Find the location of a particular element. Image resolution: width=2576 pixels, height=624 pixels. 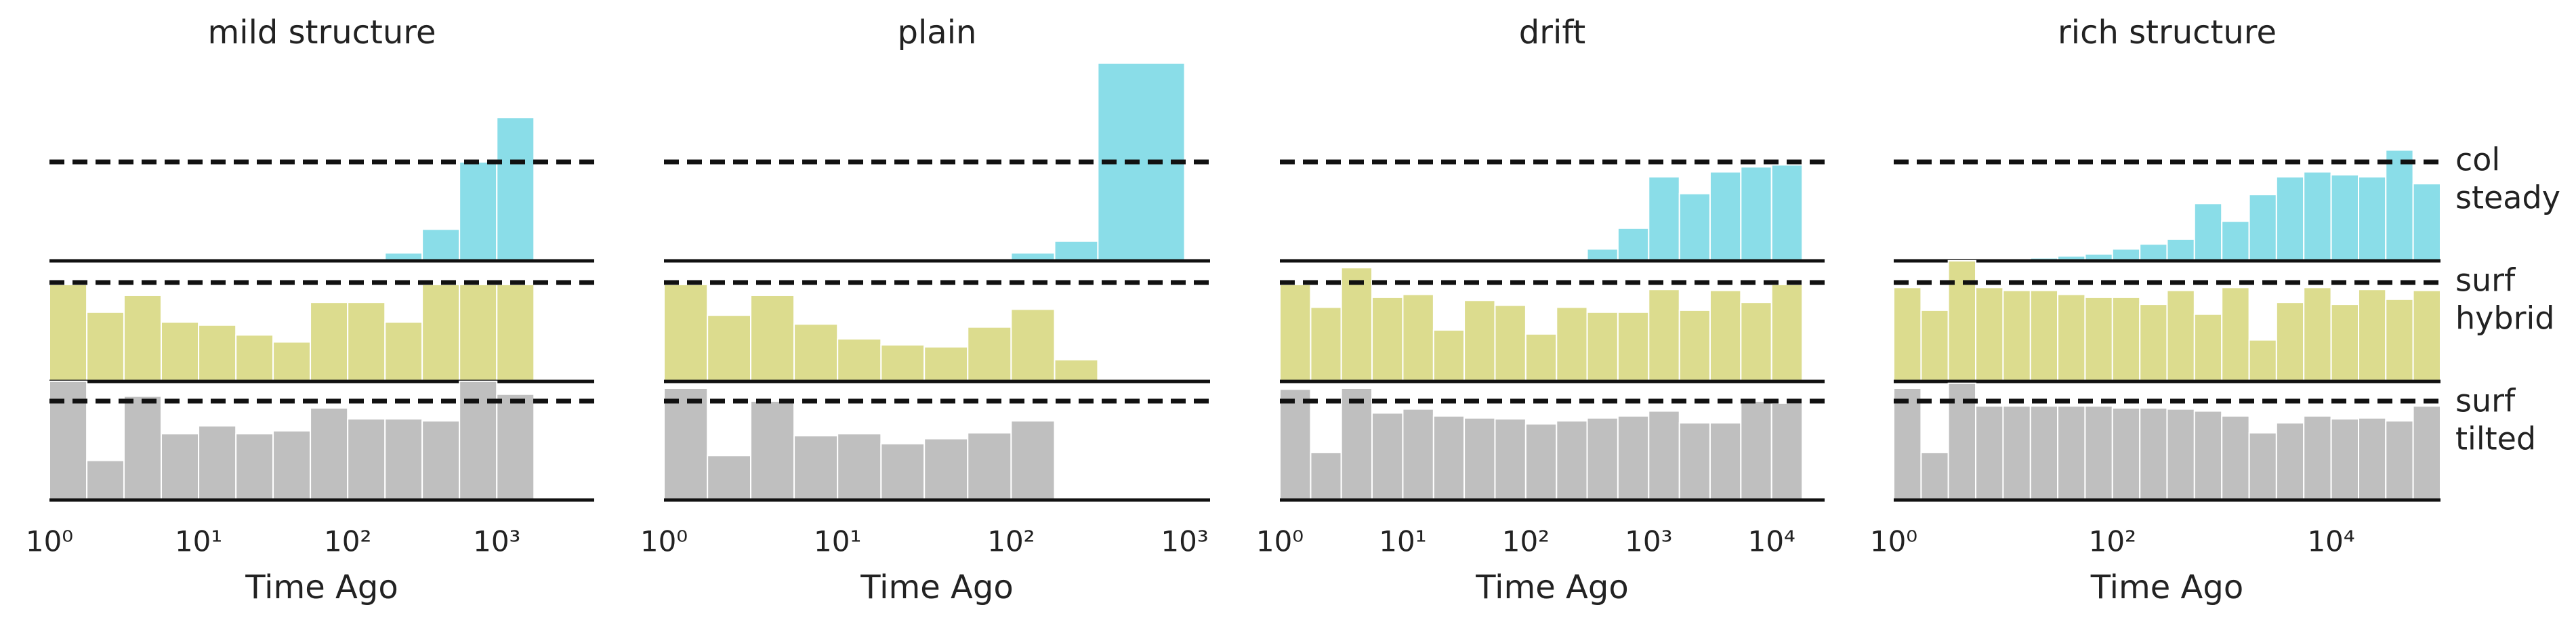

row-label: hybrid is located at coordinates (2504, 318).